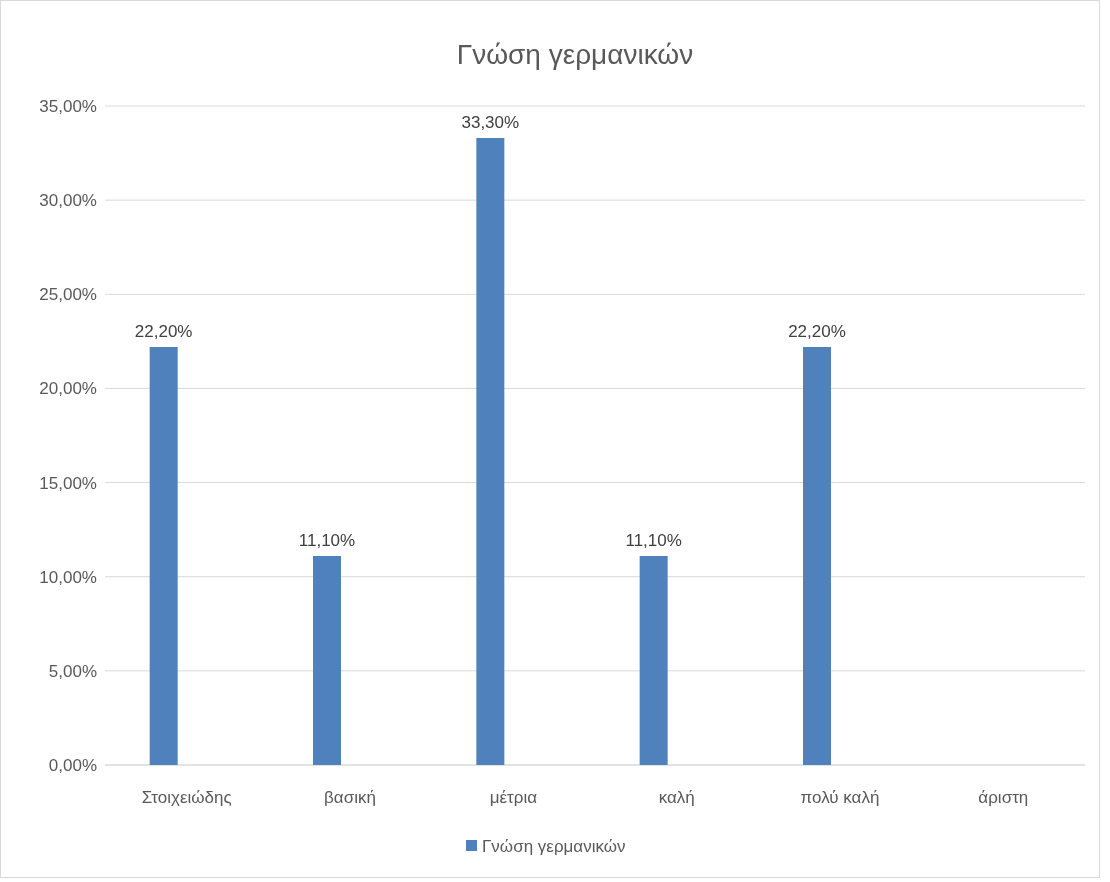  Describe the element at coordinates (68, 106) in the screenshot. I see `y-tick-label: 35,00%` at that location.